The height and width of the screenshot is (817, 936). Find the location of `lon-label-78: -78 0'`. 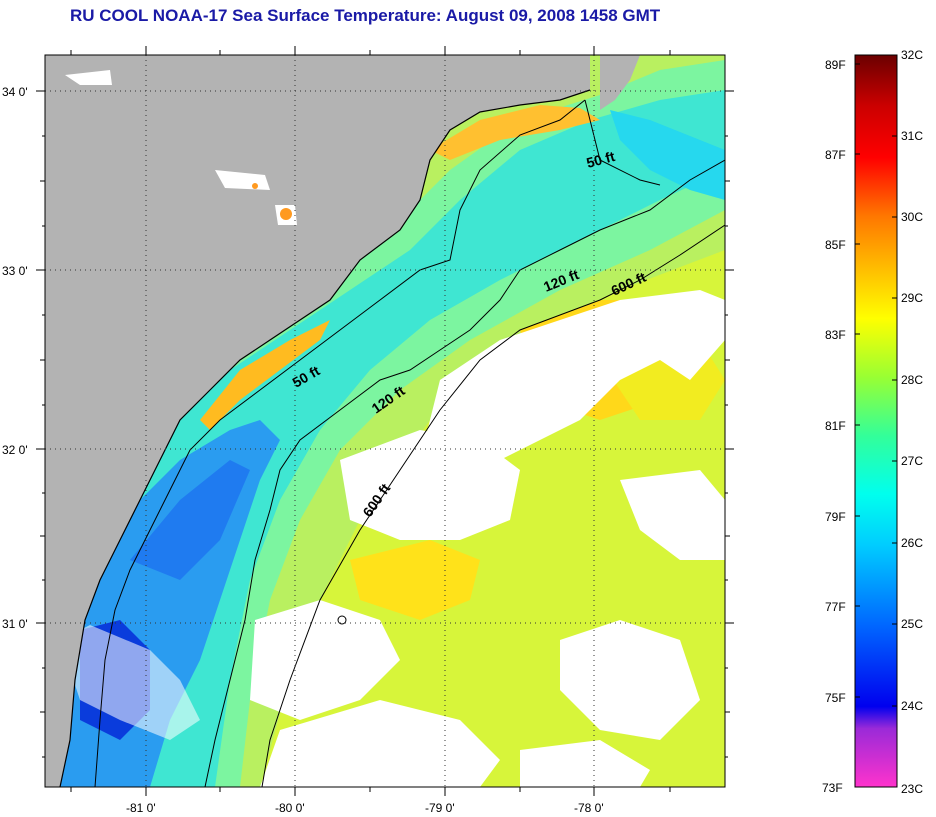

lon-label-78: -78 0' is located at coordinates (589, 808).